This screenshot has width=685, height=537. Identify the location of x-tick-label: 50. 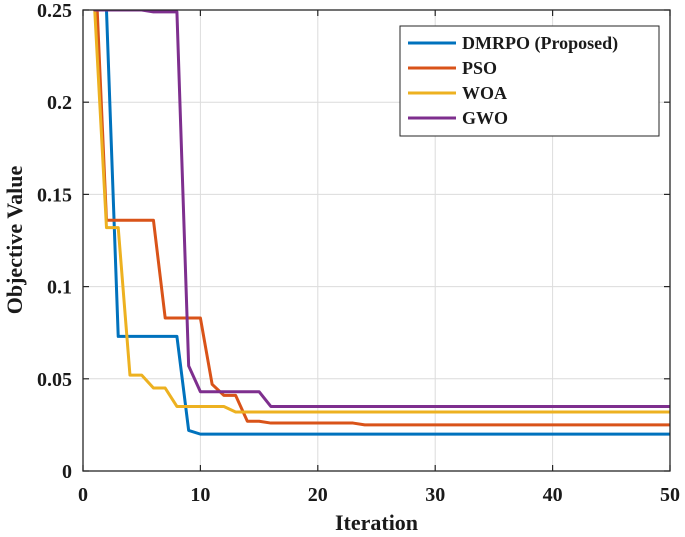
(670, 495).